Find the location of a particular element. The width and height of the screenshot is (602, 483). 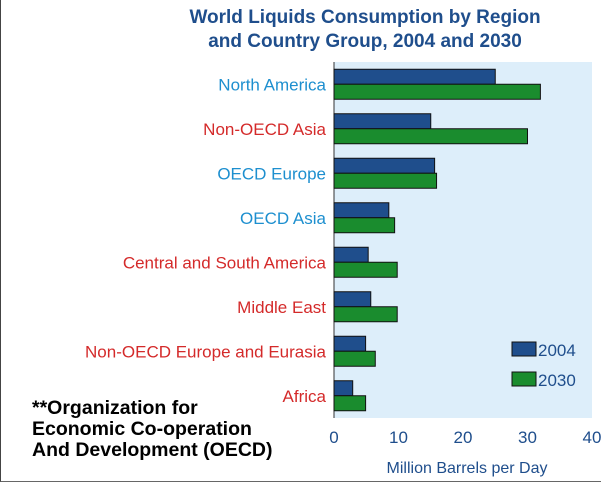

footnote-line-2: Economic Co-operation is located at coordinates (142, 429).